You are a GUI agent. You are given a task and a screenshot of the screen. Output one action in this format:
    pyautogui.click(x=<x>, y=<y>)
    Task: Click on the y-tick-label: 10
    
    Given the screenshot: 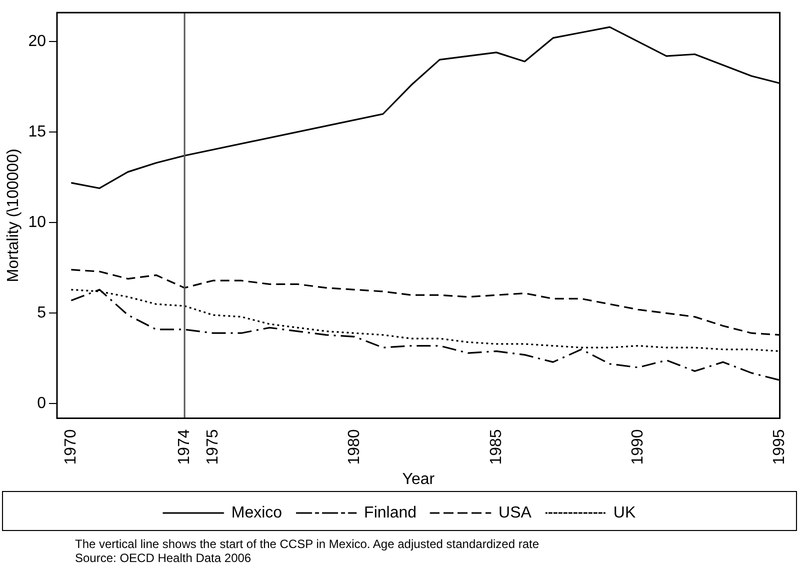 What is the action you would take?
    pyautogui.click(x=37, y=223)
    